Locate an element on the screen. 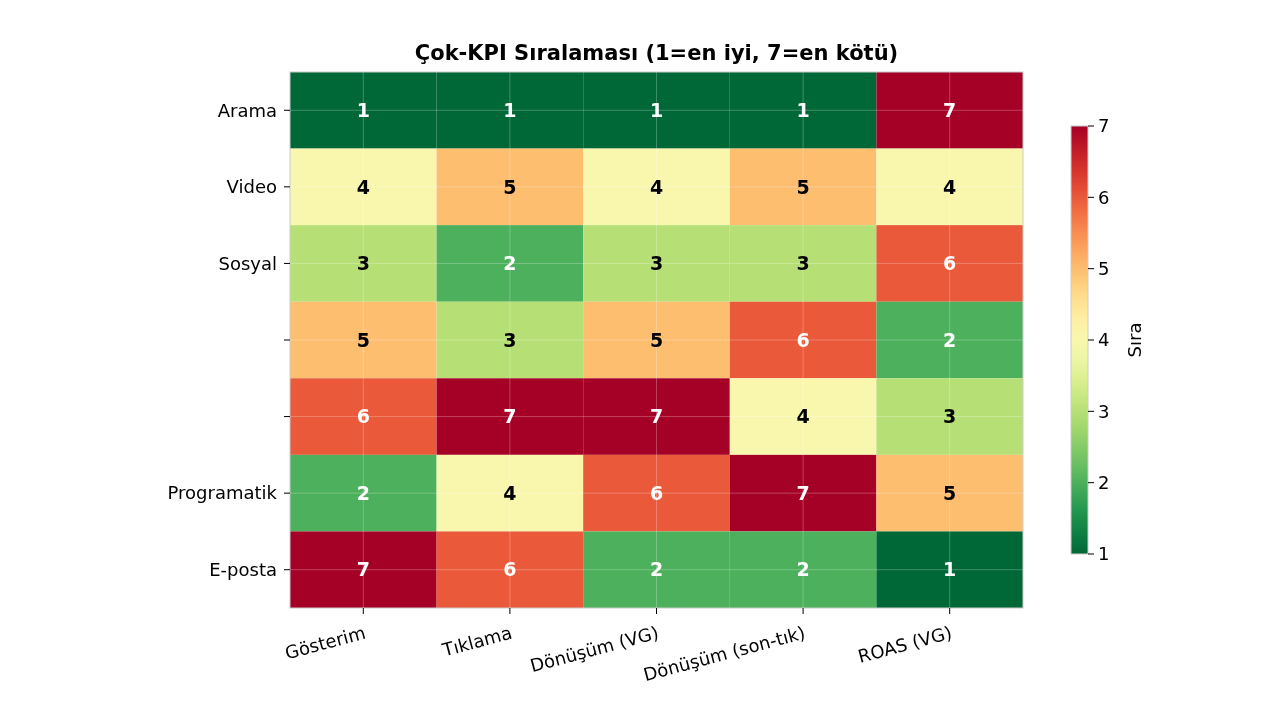 This screenshot has width=1280, height=720. color-bar-label: 2 is located at coordinates (1104, 482).